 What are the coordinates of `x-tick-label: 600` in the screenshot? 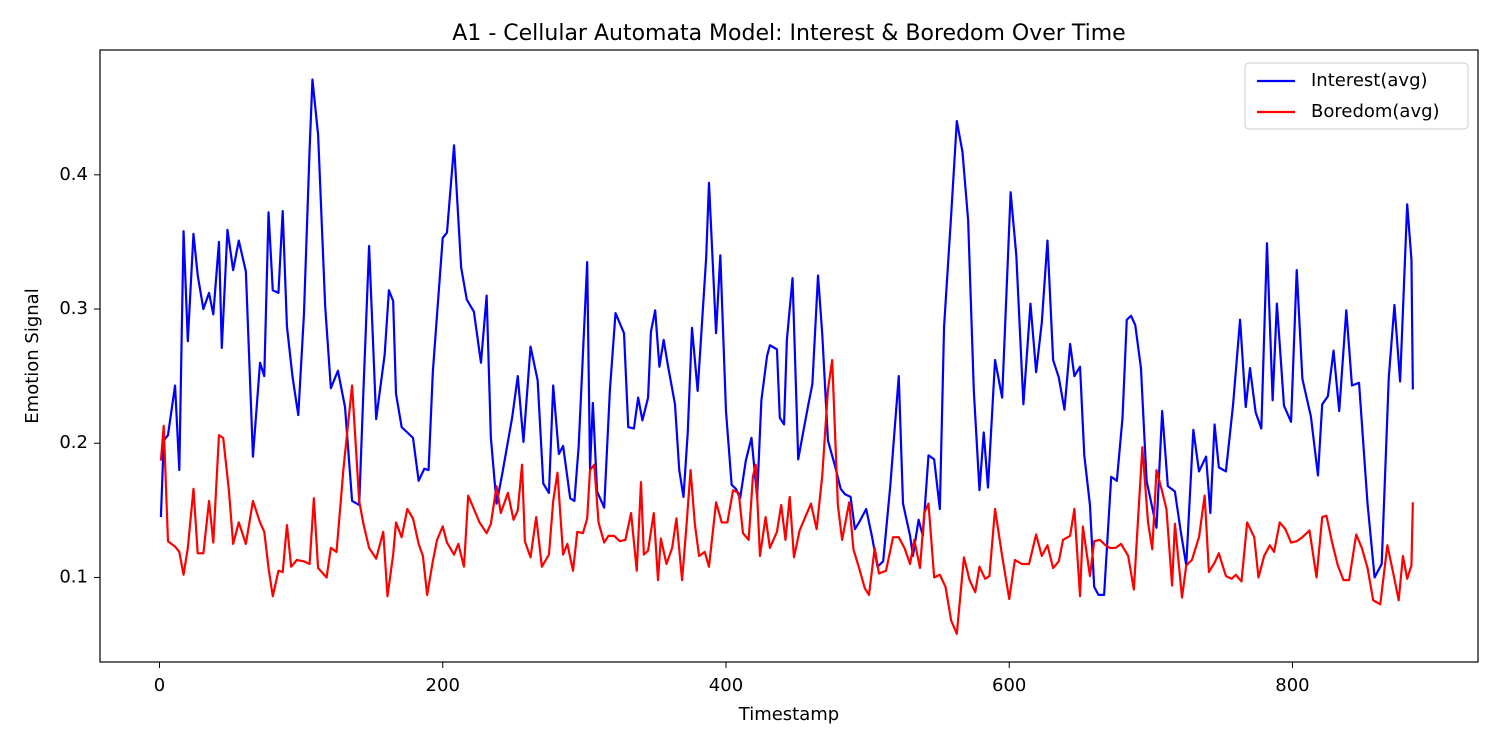 It's located at (1009, 685).